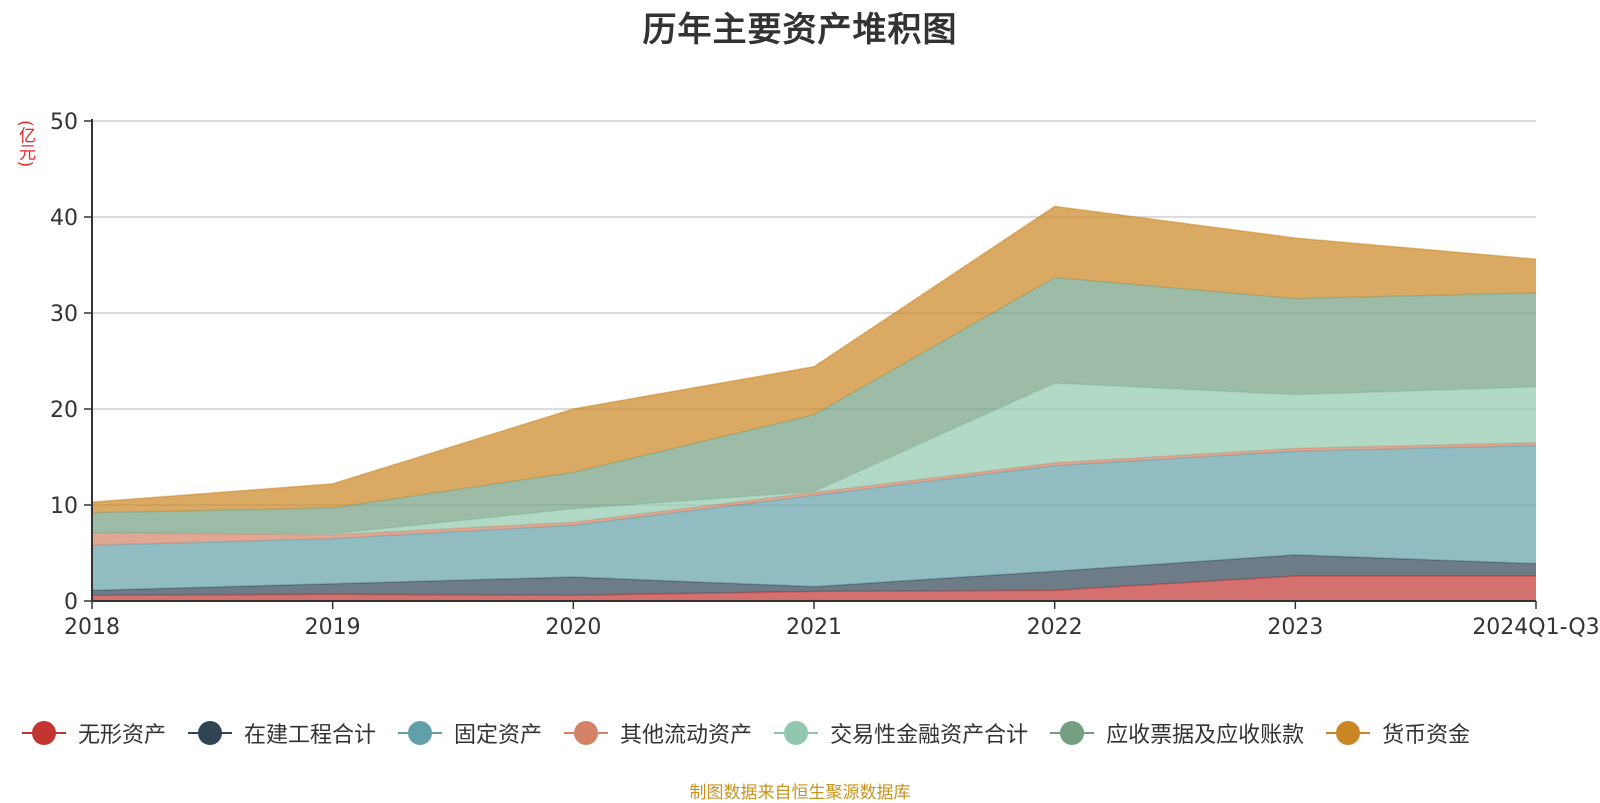 This screenshot has height=803, width=1600. Describe the element at coordinates (1055, 627) in the screenshot. I see `x-tick-label-4: 2022` at that location.